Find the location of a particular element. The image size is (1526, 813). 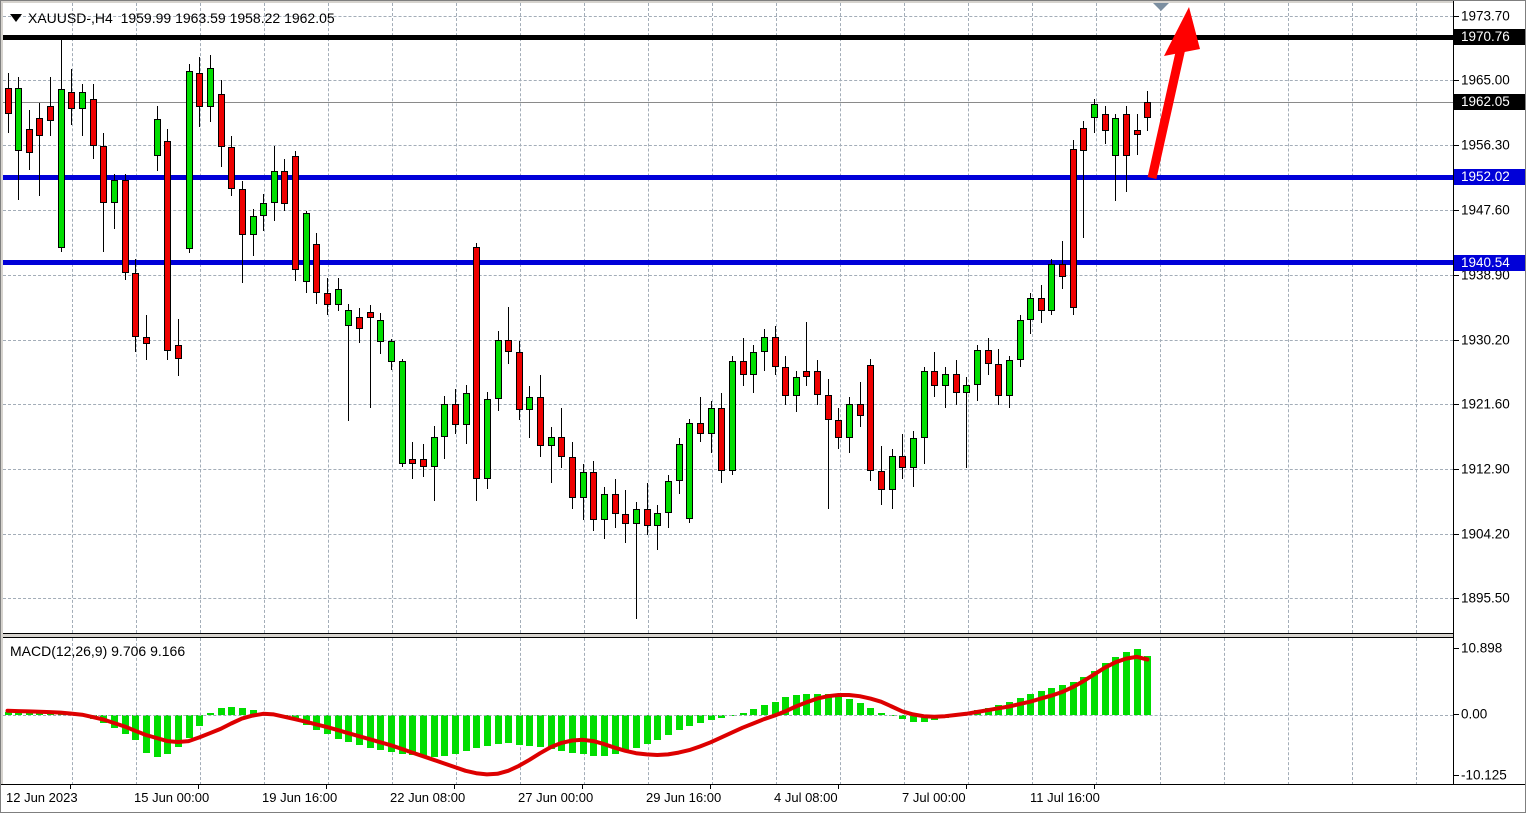

price-tick-label: 1947.60 is located at coordinates (1485, 210).